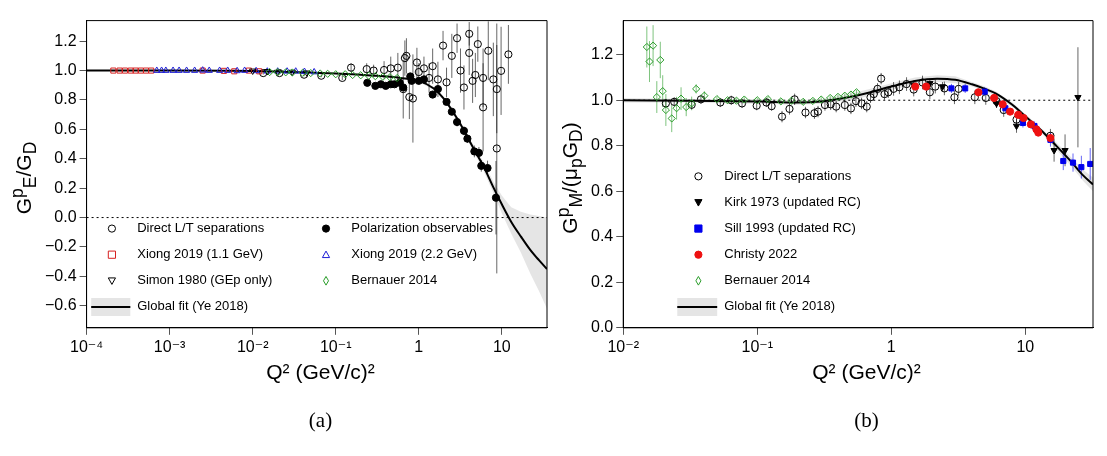  Describe the element at coordinates (414, 254) in the screenshot. I see `legend-label: Xiong 2019 (2.2 GeV)` at that location.